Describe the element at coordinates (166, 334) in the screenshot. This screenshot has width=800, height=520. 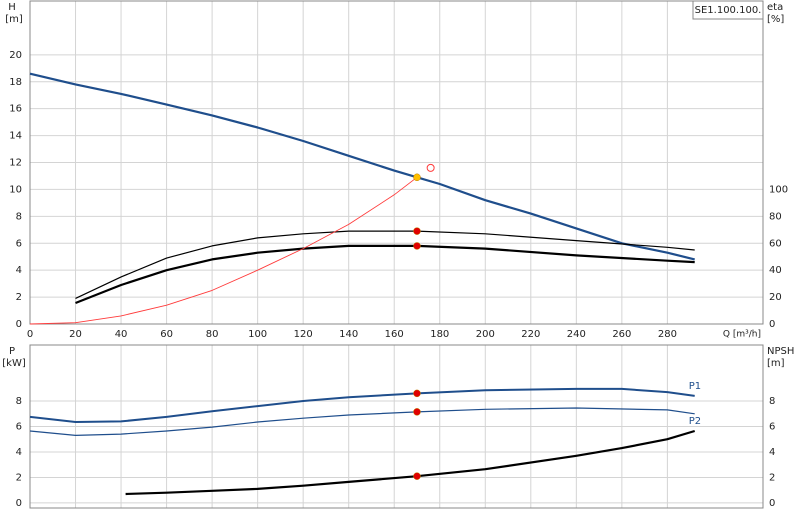
I see `x-tick-label: 60` at that location.